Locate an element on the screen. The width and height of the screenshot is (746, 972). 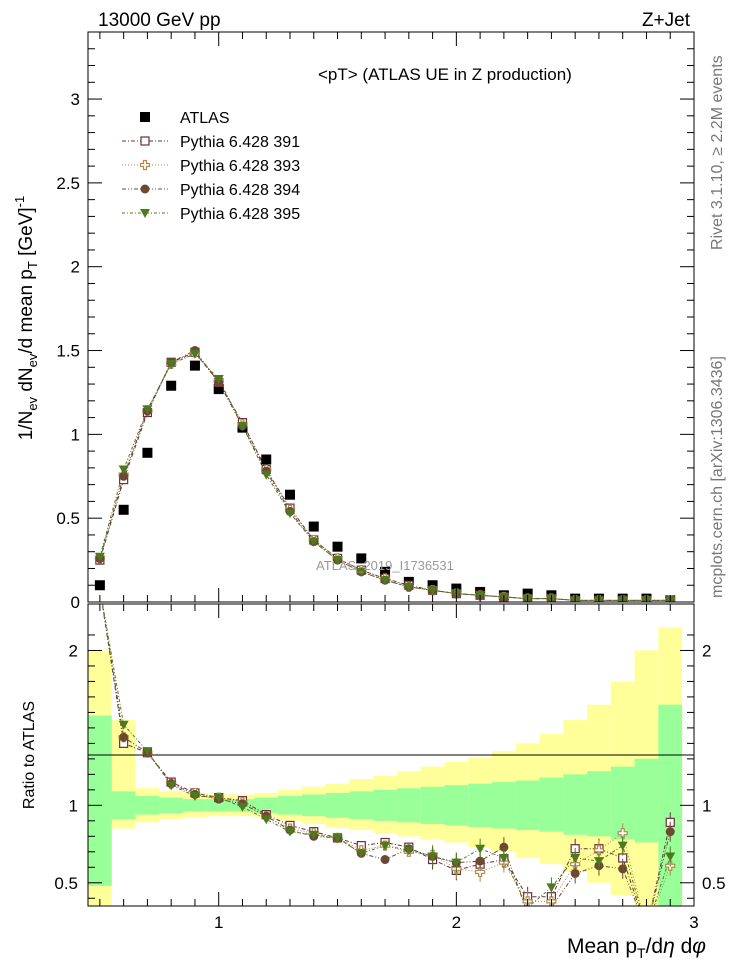
main-plot-title: <pT> (ATLAS UE in Z production) is located at coordinates (445, 74).